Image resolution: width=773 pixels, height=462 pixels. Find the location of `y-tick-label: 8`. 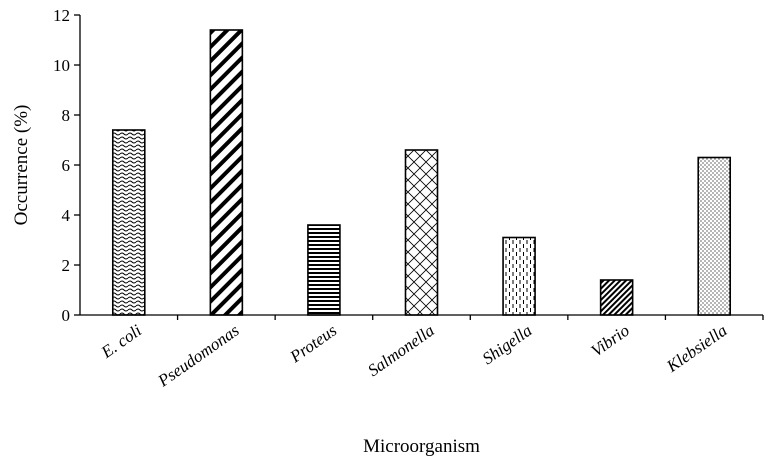

y-tick-label: 8 is located at coordinates (66, 115).